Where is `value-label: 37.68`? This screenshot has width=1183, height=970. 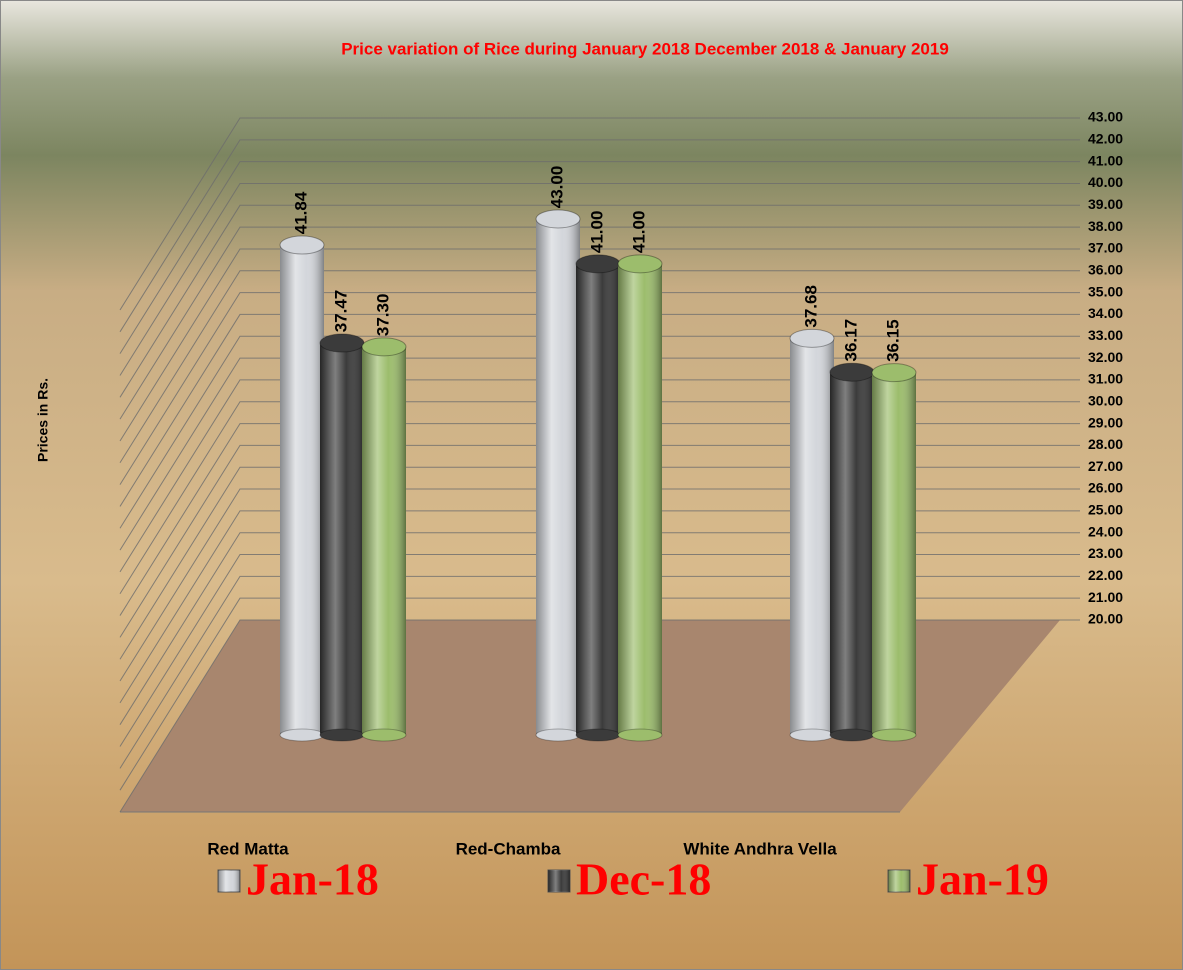 value-label: 37.68 is located at coordinates (810, 306).